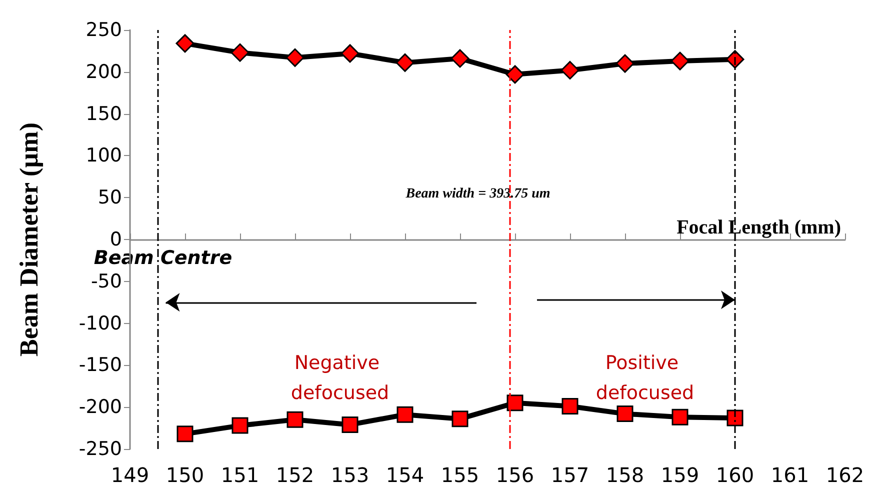  What do you see at coordinates (240, 475) in the screenshot?
I see `x-tick-label: 151` at bounding box center [240, 475].